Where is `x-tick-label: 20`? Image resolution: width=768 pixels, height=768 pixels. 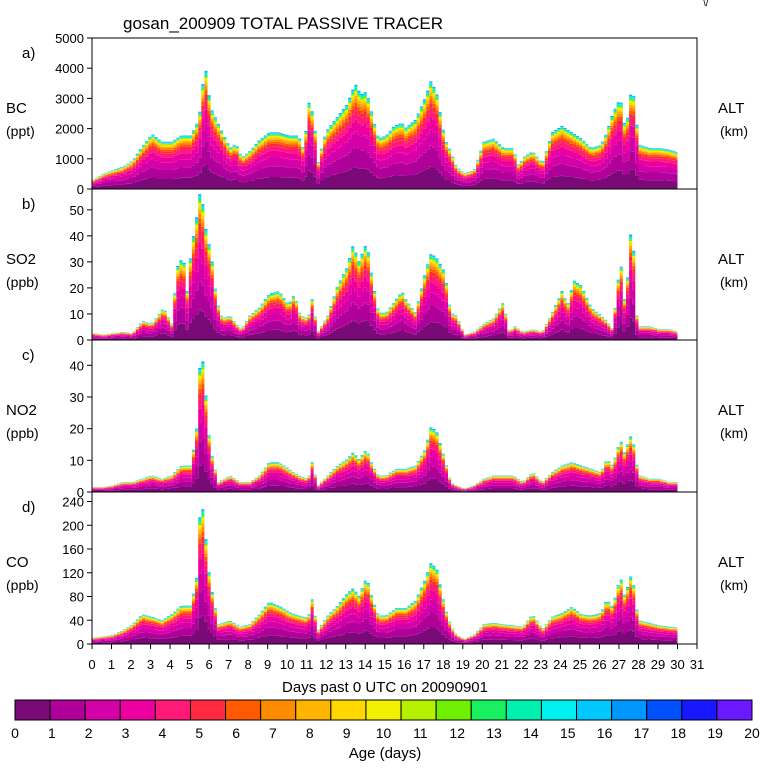
x-tick-label: 20 is located at coordinates (482, 664).